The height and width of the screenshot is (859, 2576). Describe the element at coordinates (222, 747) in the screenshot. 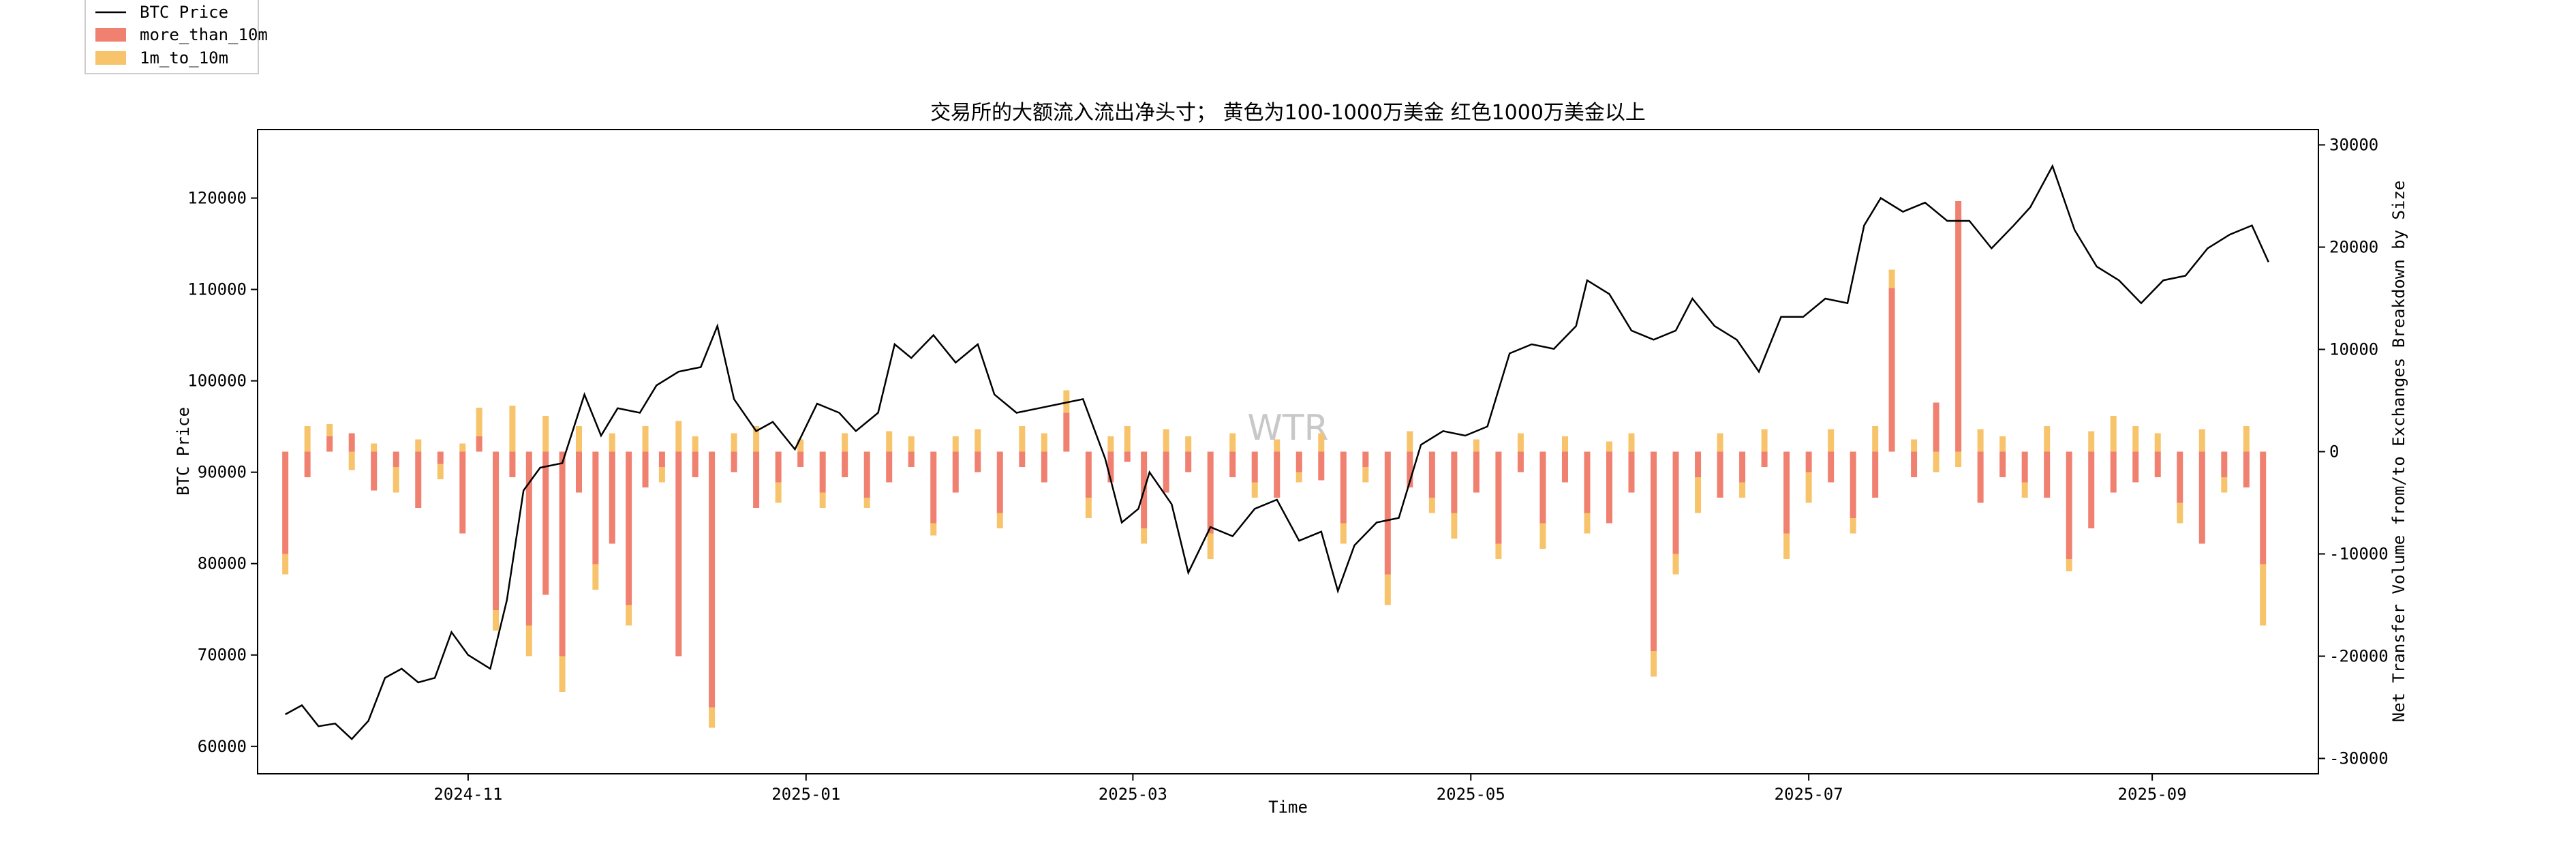

I see `y-tick-label: 60000` at that location.